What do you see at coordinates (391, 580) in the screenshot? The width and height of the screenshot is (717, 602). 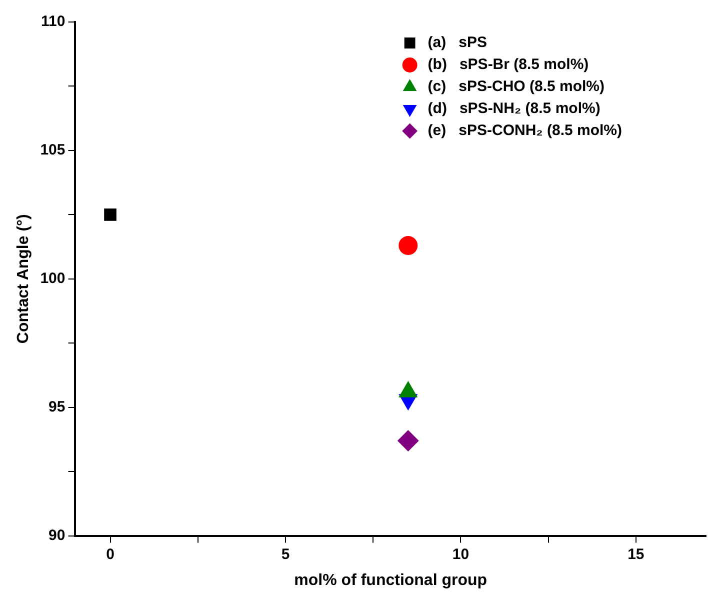 I see `x-axis-title: mol% of functional group` at bounding box center [391, 580].